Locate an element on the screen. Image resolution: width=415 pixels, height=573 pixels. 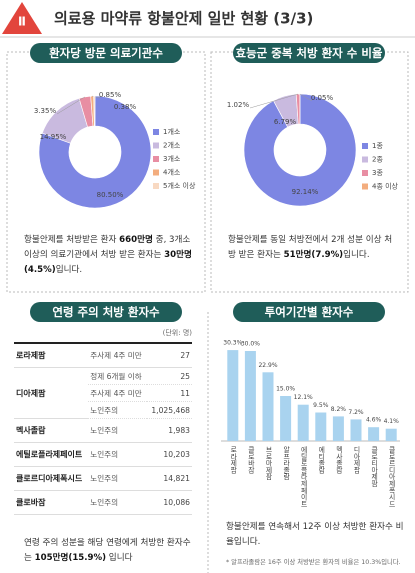
value-label: 4.1% is located at coordinates (392, 421).